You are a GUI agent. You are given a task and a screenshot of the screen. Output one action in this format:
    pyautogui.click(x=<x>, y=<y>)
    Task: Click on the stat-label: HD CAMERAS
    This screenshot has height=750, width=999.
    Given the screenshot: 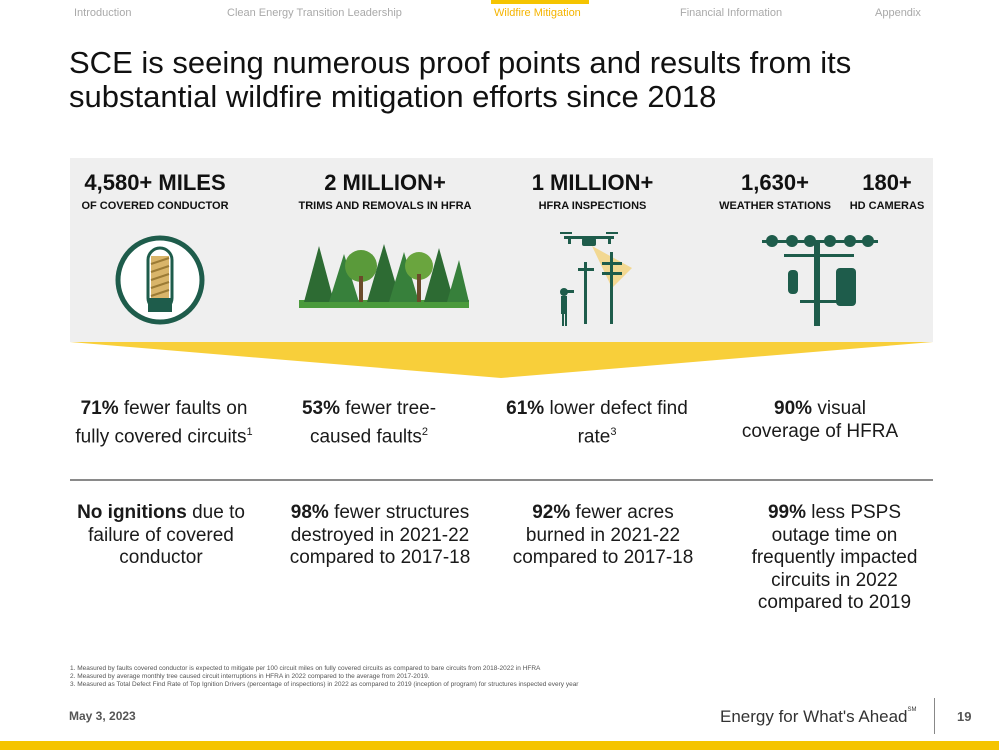 What is the action you would take?
    pyautogui.click(x=887, y=206)
    